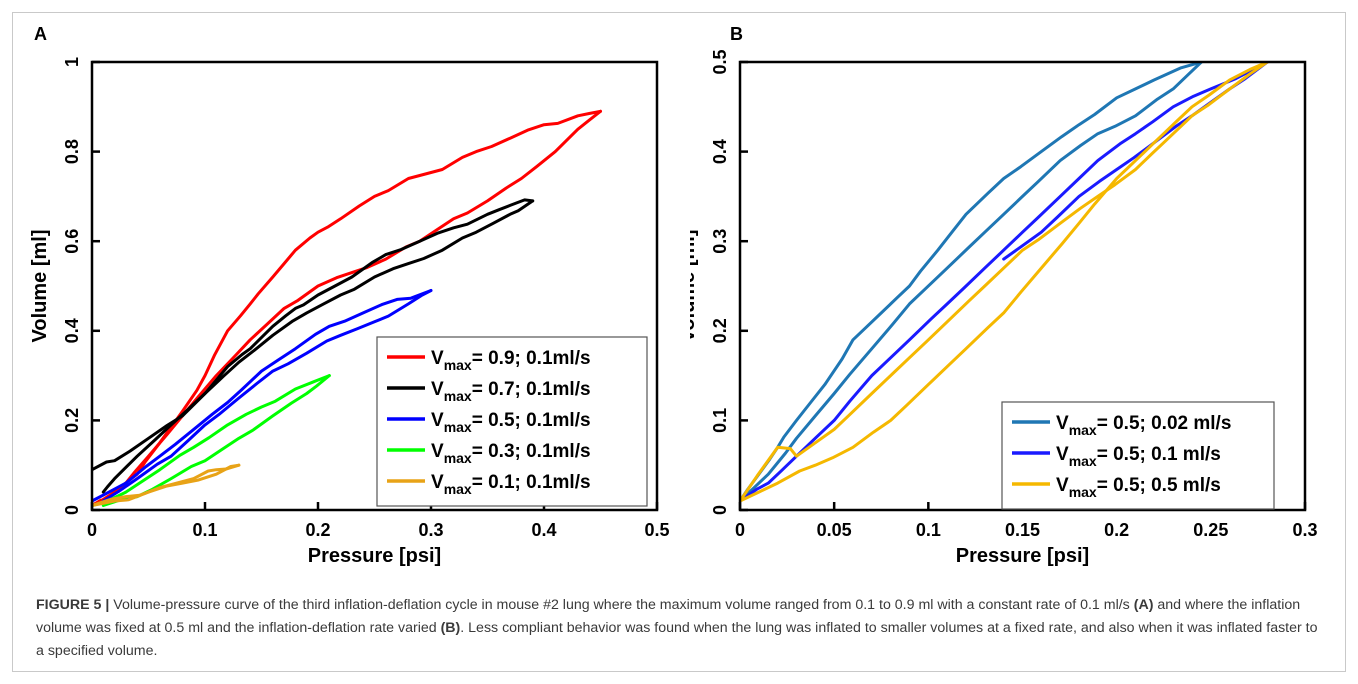  Describe the element at coordinates (72, 151) in the screenshot. I see `y-tick-label: 0.8` at that location.